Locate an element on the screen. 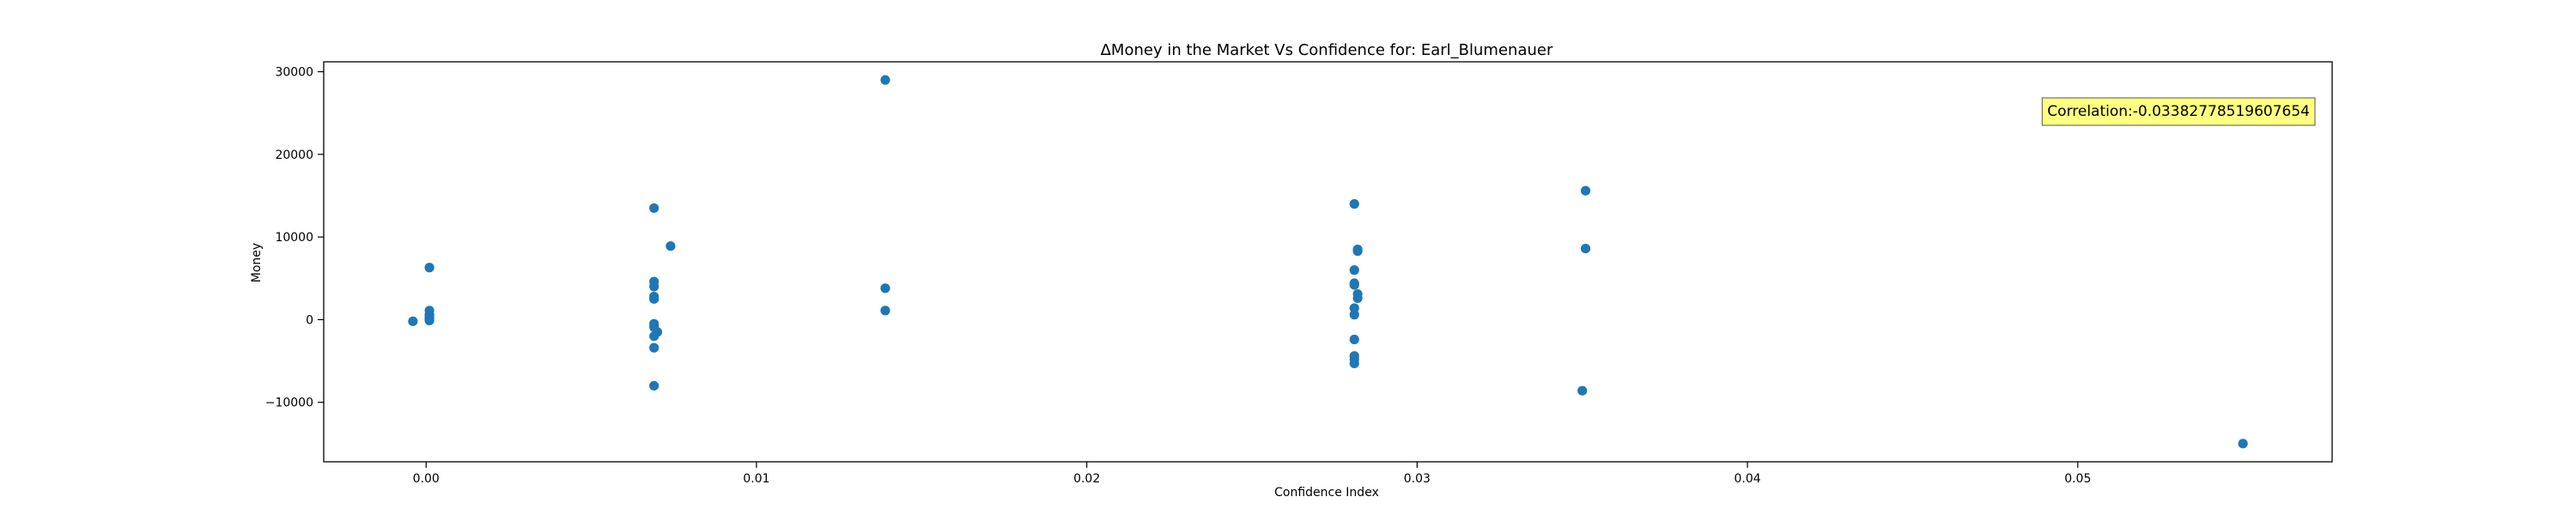 This screenshot has width=2576, height=515. x-tick-label: 0.02 is located at coordinates (1086, 479).